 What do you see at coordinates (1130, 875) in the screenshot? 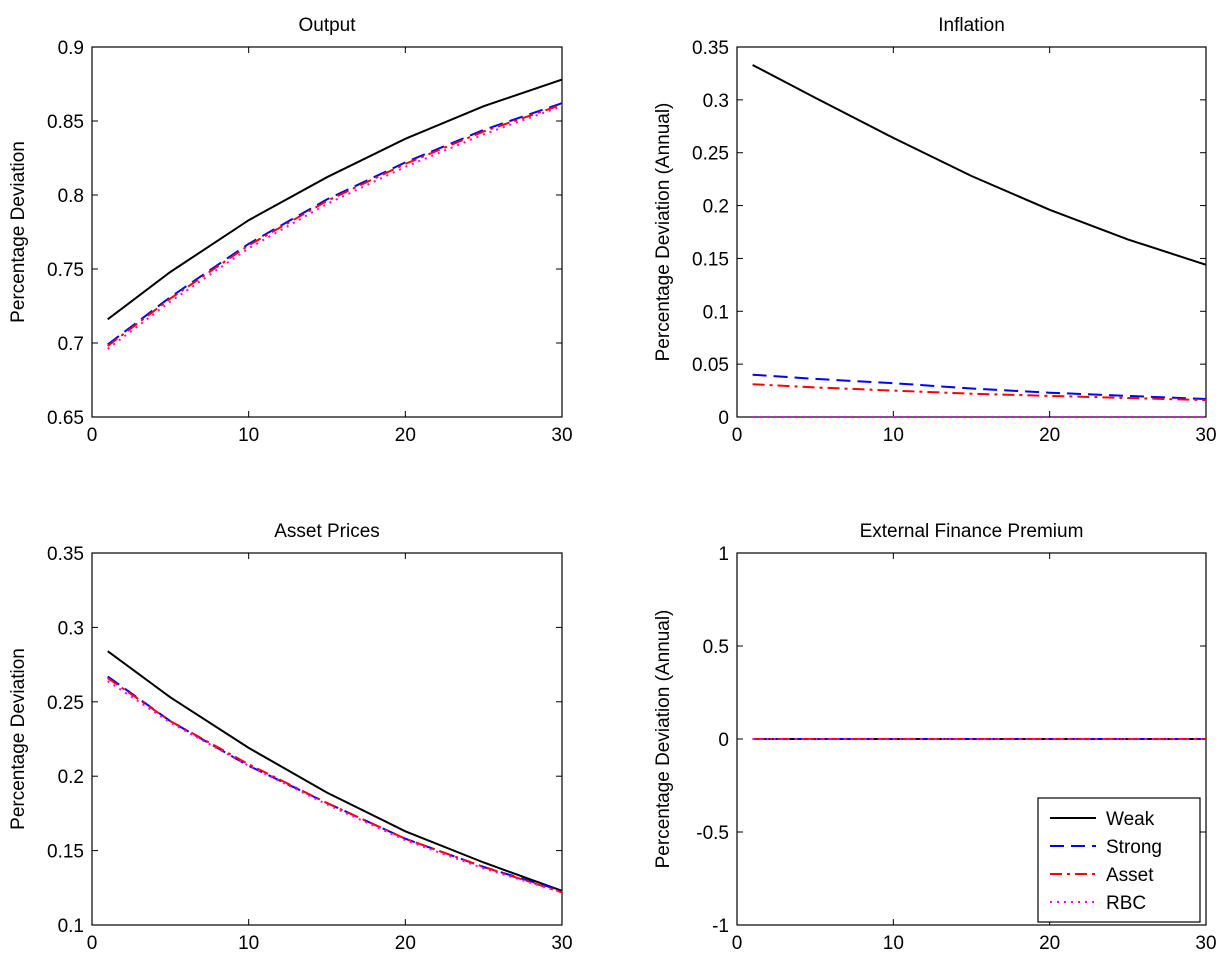
I see `legend-label-asset: Asset` at bounding box center [1130, 875].